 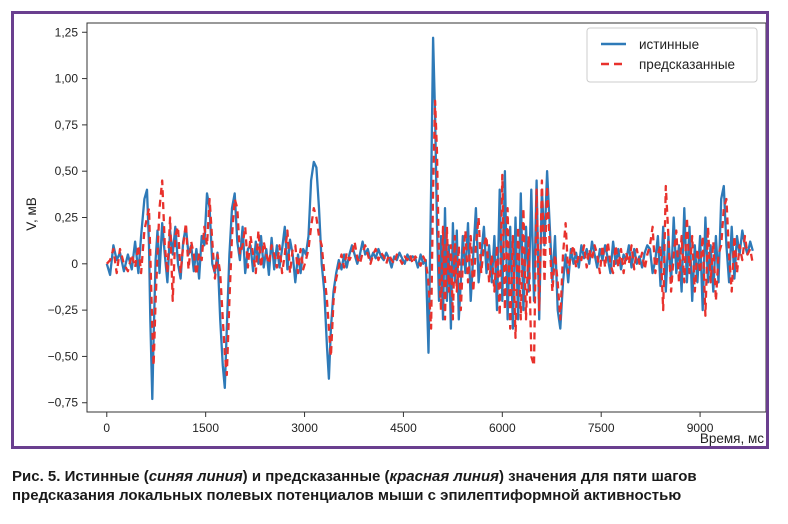 I want to click on y-axis-label: V, мВ, so click(x=31, y=214).